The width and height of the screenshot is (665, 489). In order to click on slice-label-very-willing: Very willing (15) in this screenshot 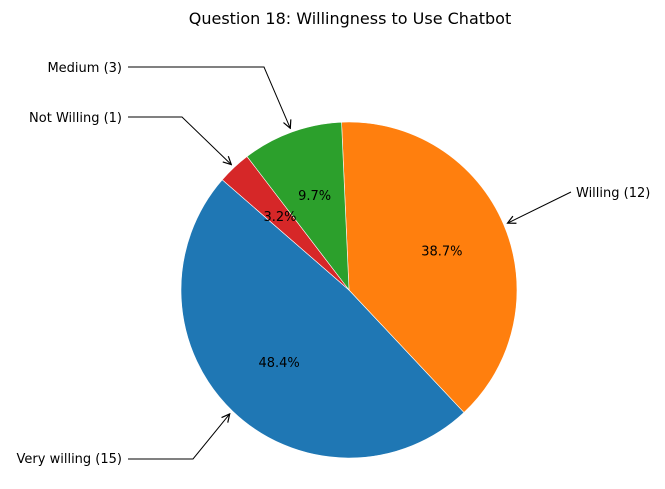, I will do `click(69, 459)`.